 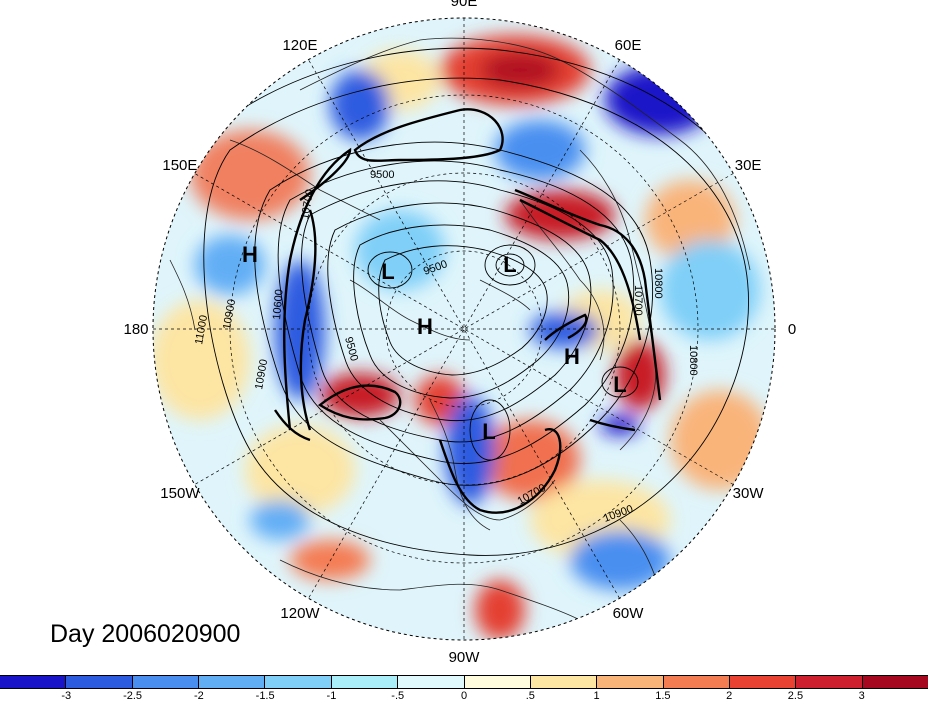 What do you see at coordinates (795, 696) in the screenshot?
I see `colorbar-tick-label: 2.5` at bounding box center [795, 696].